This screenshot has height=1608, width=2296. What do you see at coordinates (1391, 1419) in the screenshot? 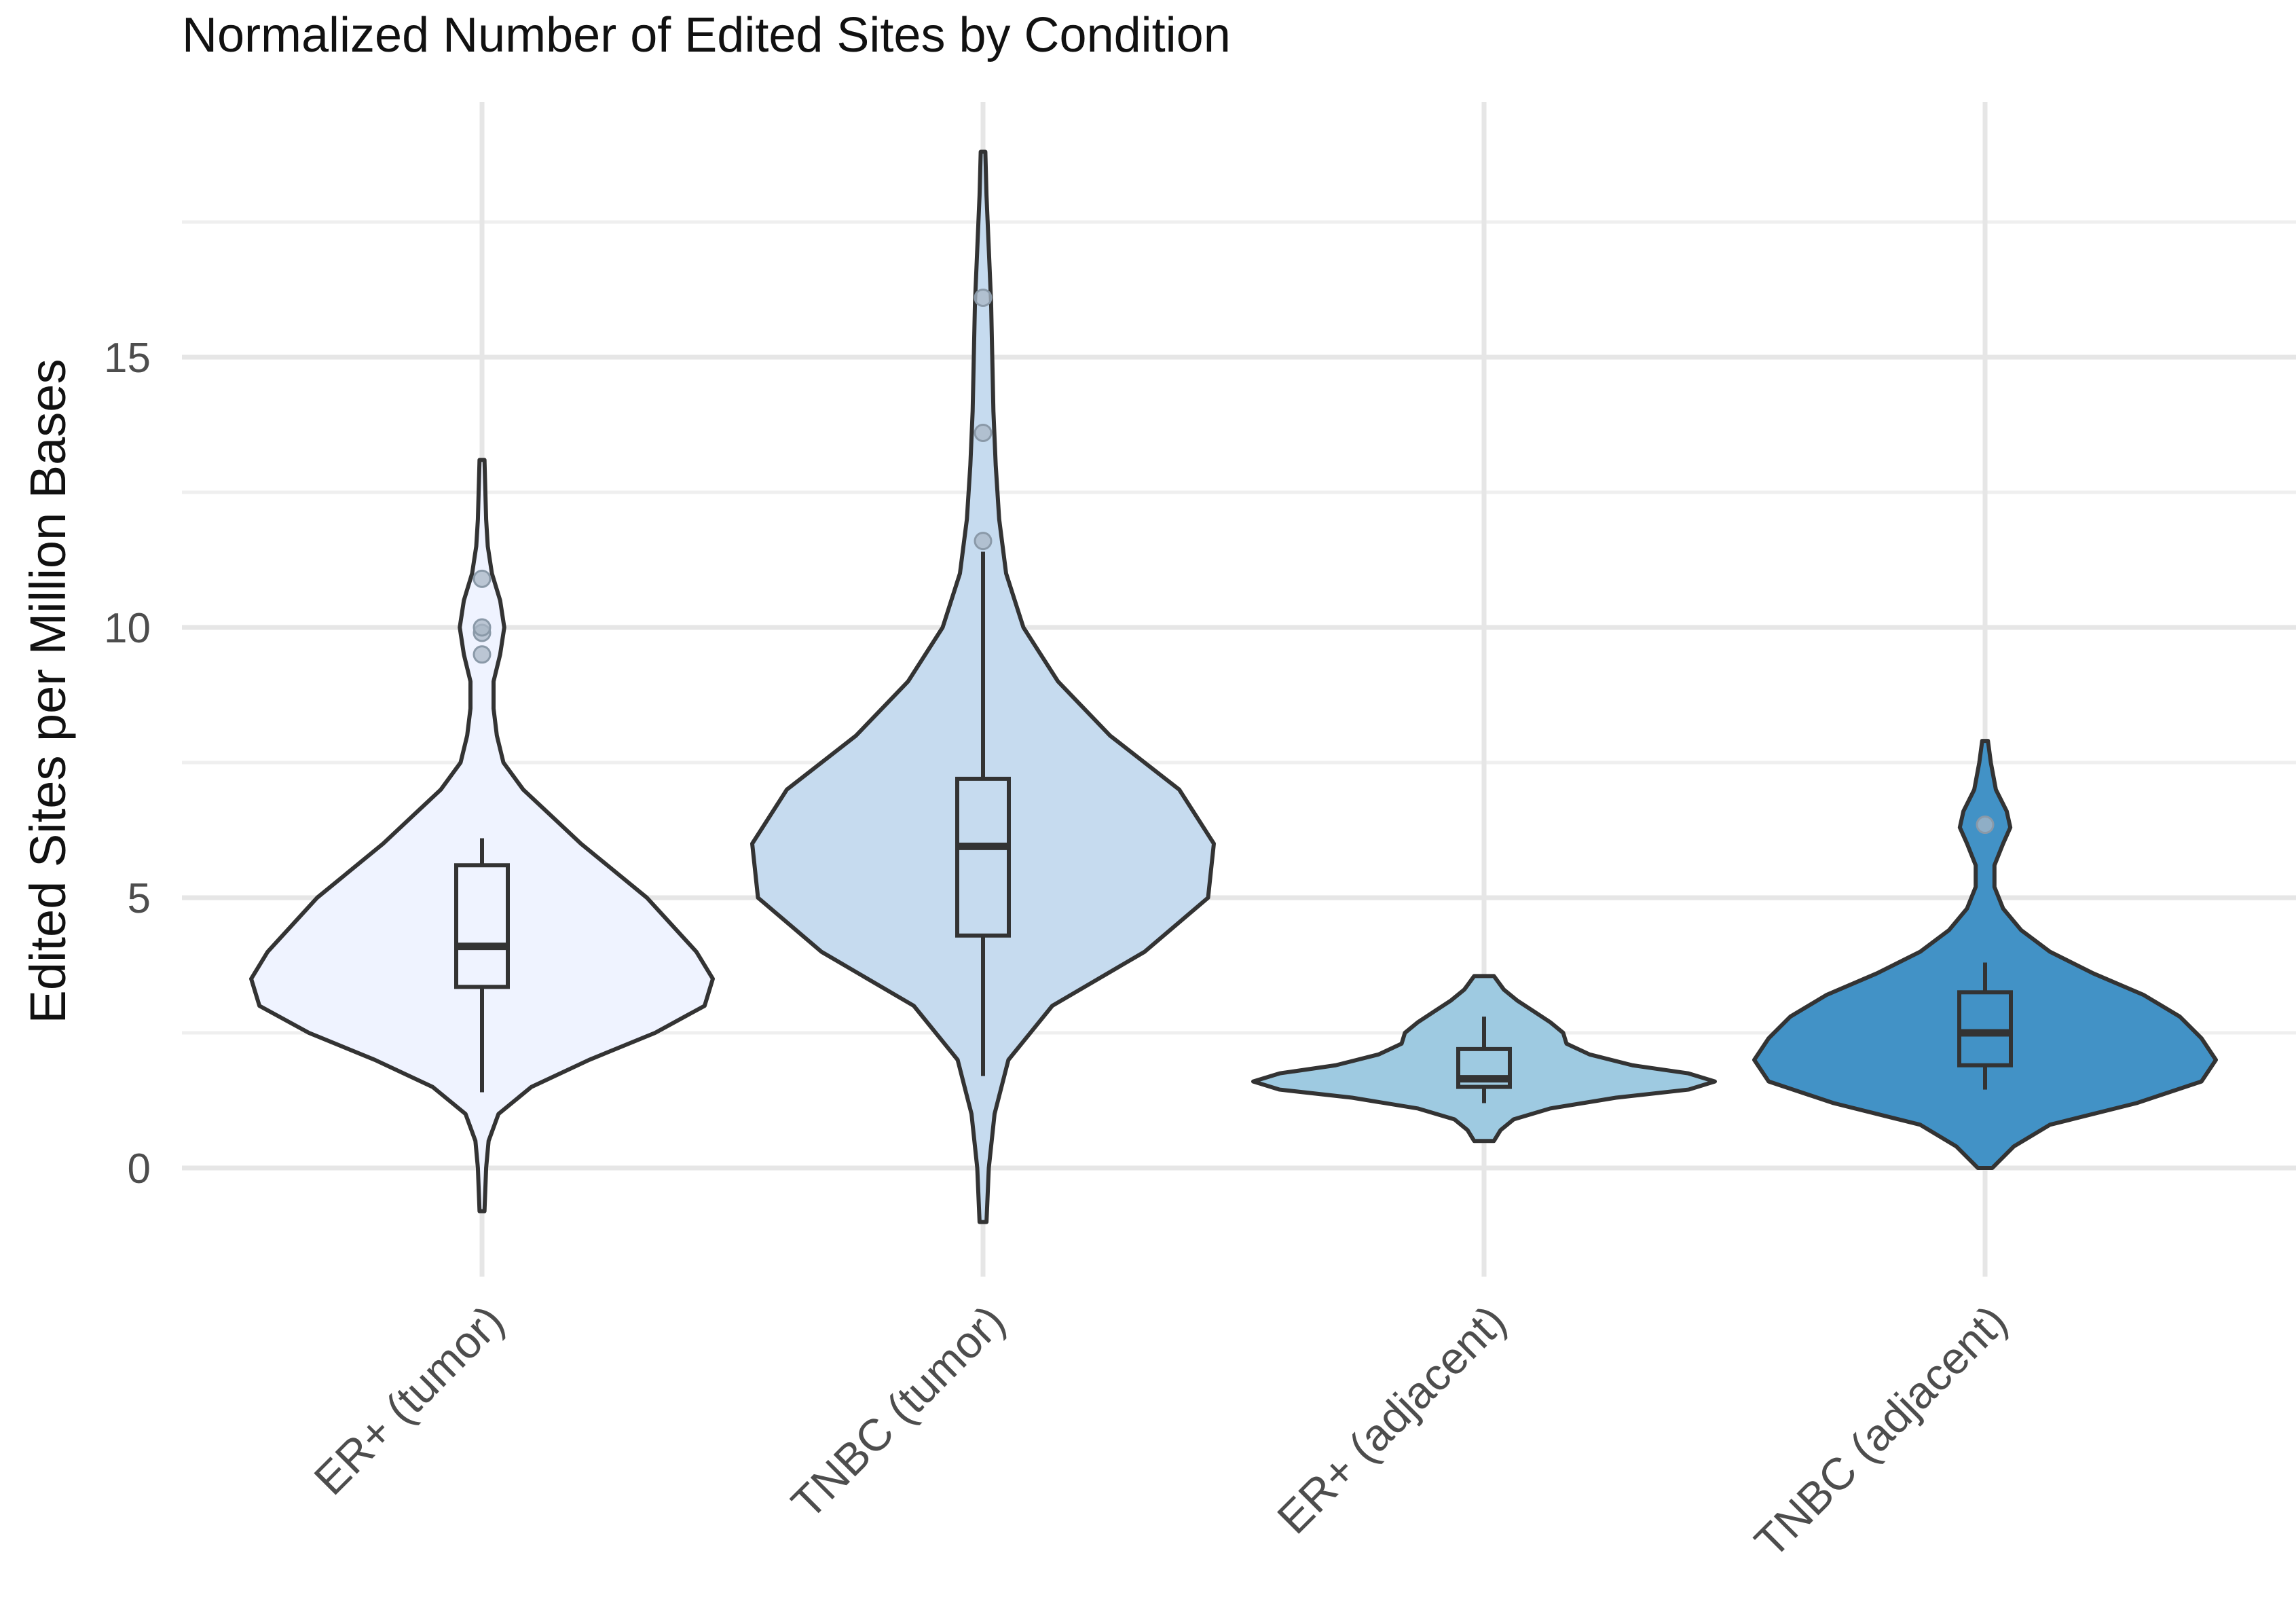
I see `x-tick-label: ER+ (adjacent)` at bounding box center [1391, 1419].